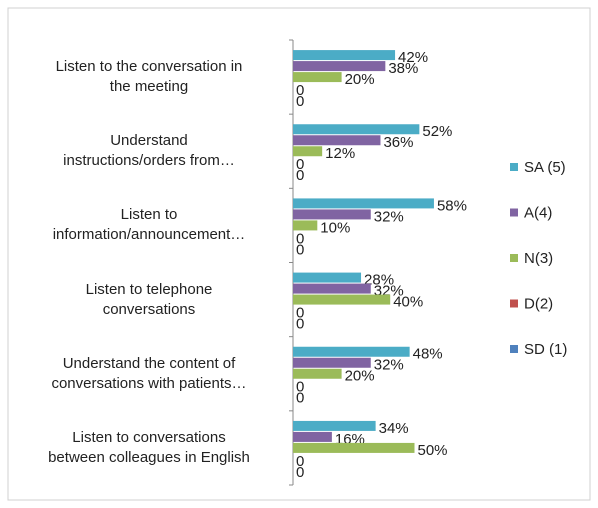  Describe the element at coordinates (379, 280) in the screenshot. I see `data-label: 28%` at that location.